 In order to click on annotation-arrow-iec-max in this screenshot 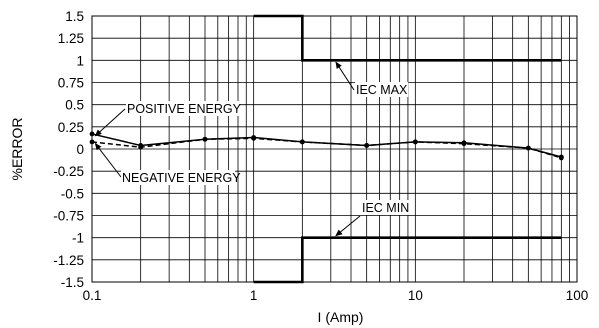, I will do `click(345, 76)`.